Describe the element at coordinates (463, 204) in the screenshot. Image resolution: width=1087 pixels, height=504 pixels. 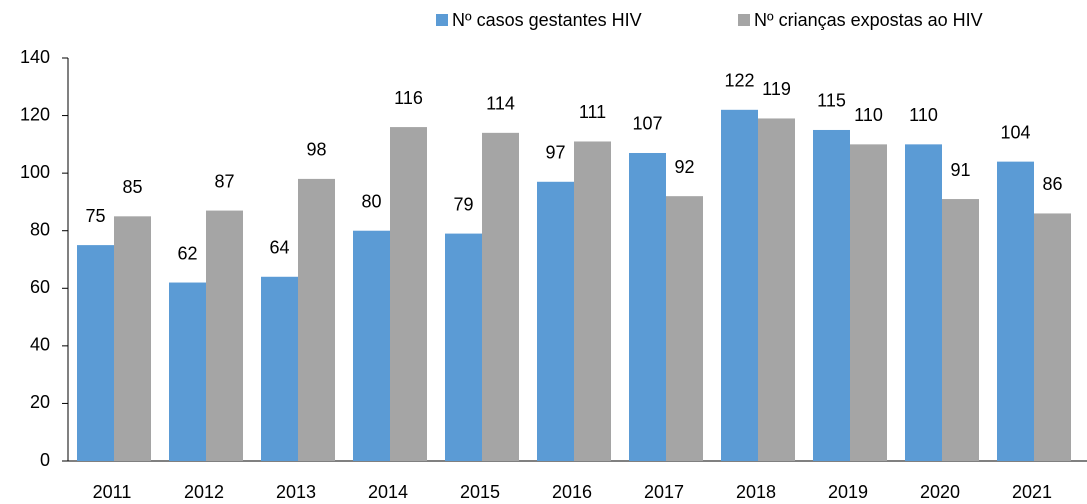
I see `data-label: 79` at that location.